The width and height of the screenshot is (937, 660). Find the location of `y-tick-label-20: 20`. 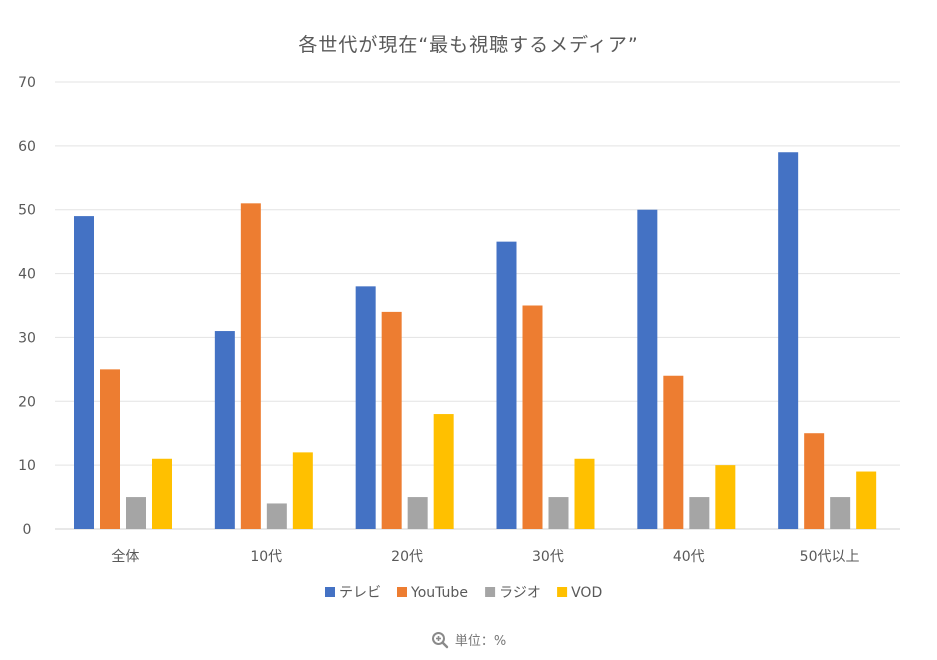

y-tick-label-20: 20 is located at coordinates (27, 402).